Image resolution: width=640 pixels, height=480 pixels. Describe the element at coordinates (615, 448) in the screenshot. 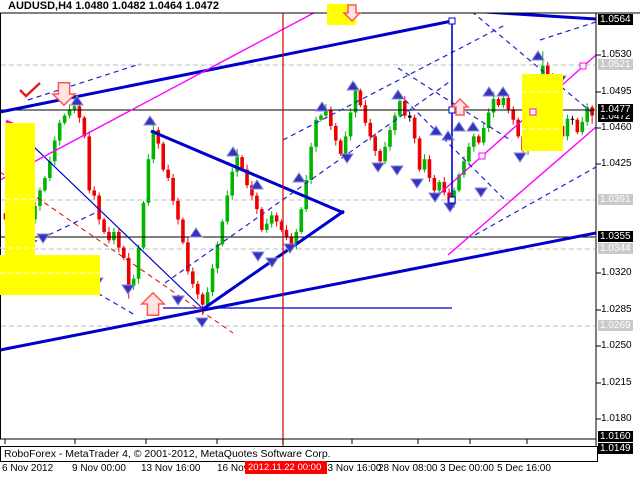

I see `price-tick-1.0149: 1.0149` at that location.